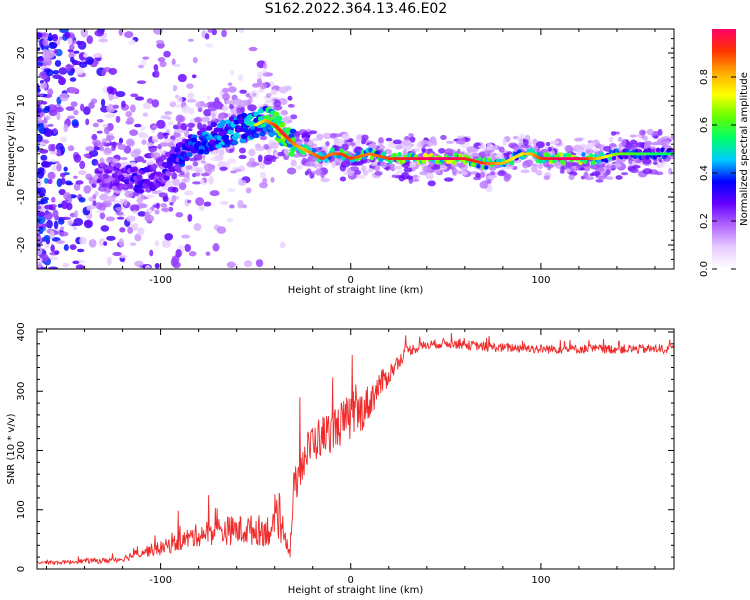  Describe the element at coordinates (21, 331) in the screenshot. I see `snr-y-tick-label: 400` at that location.